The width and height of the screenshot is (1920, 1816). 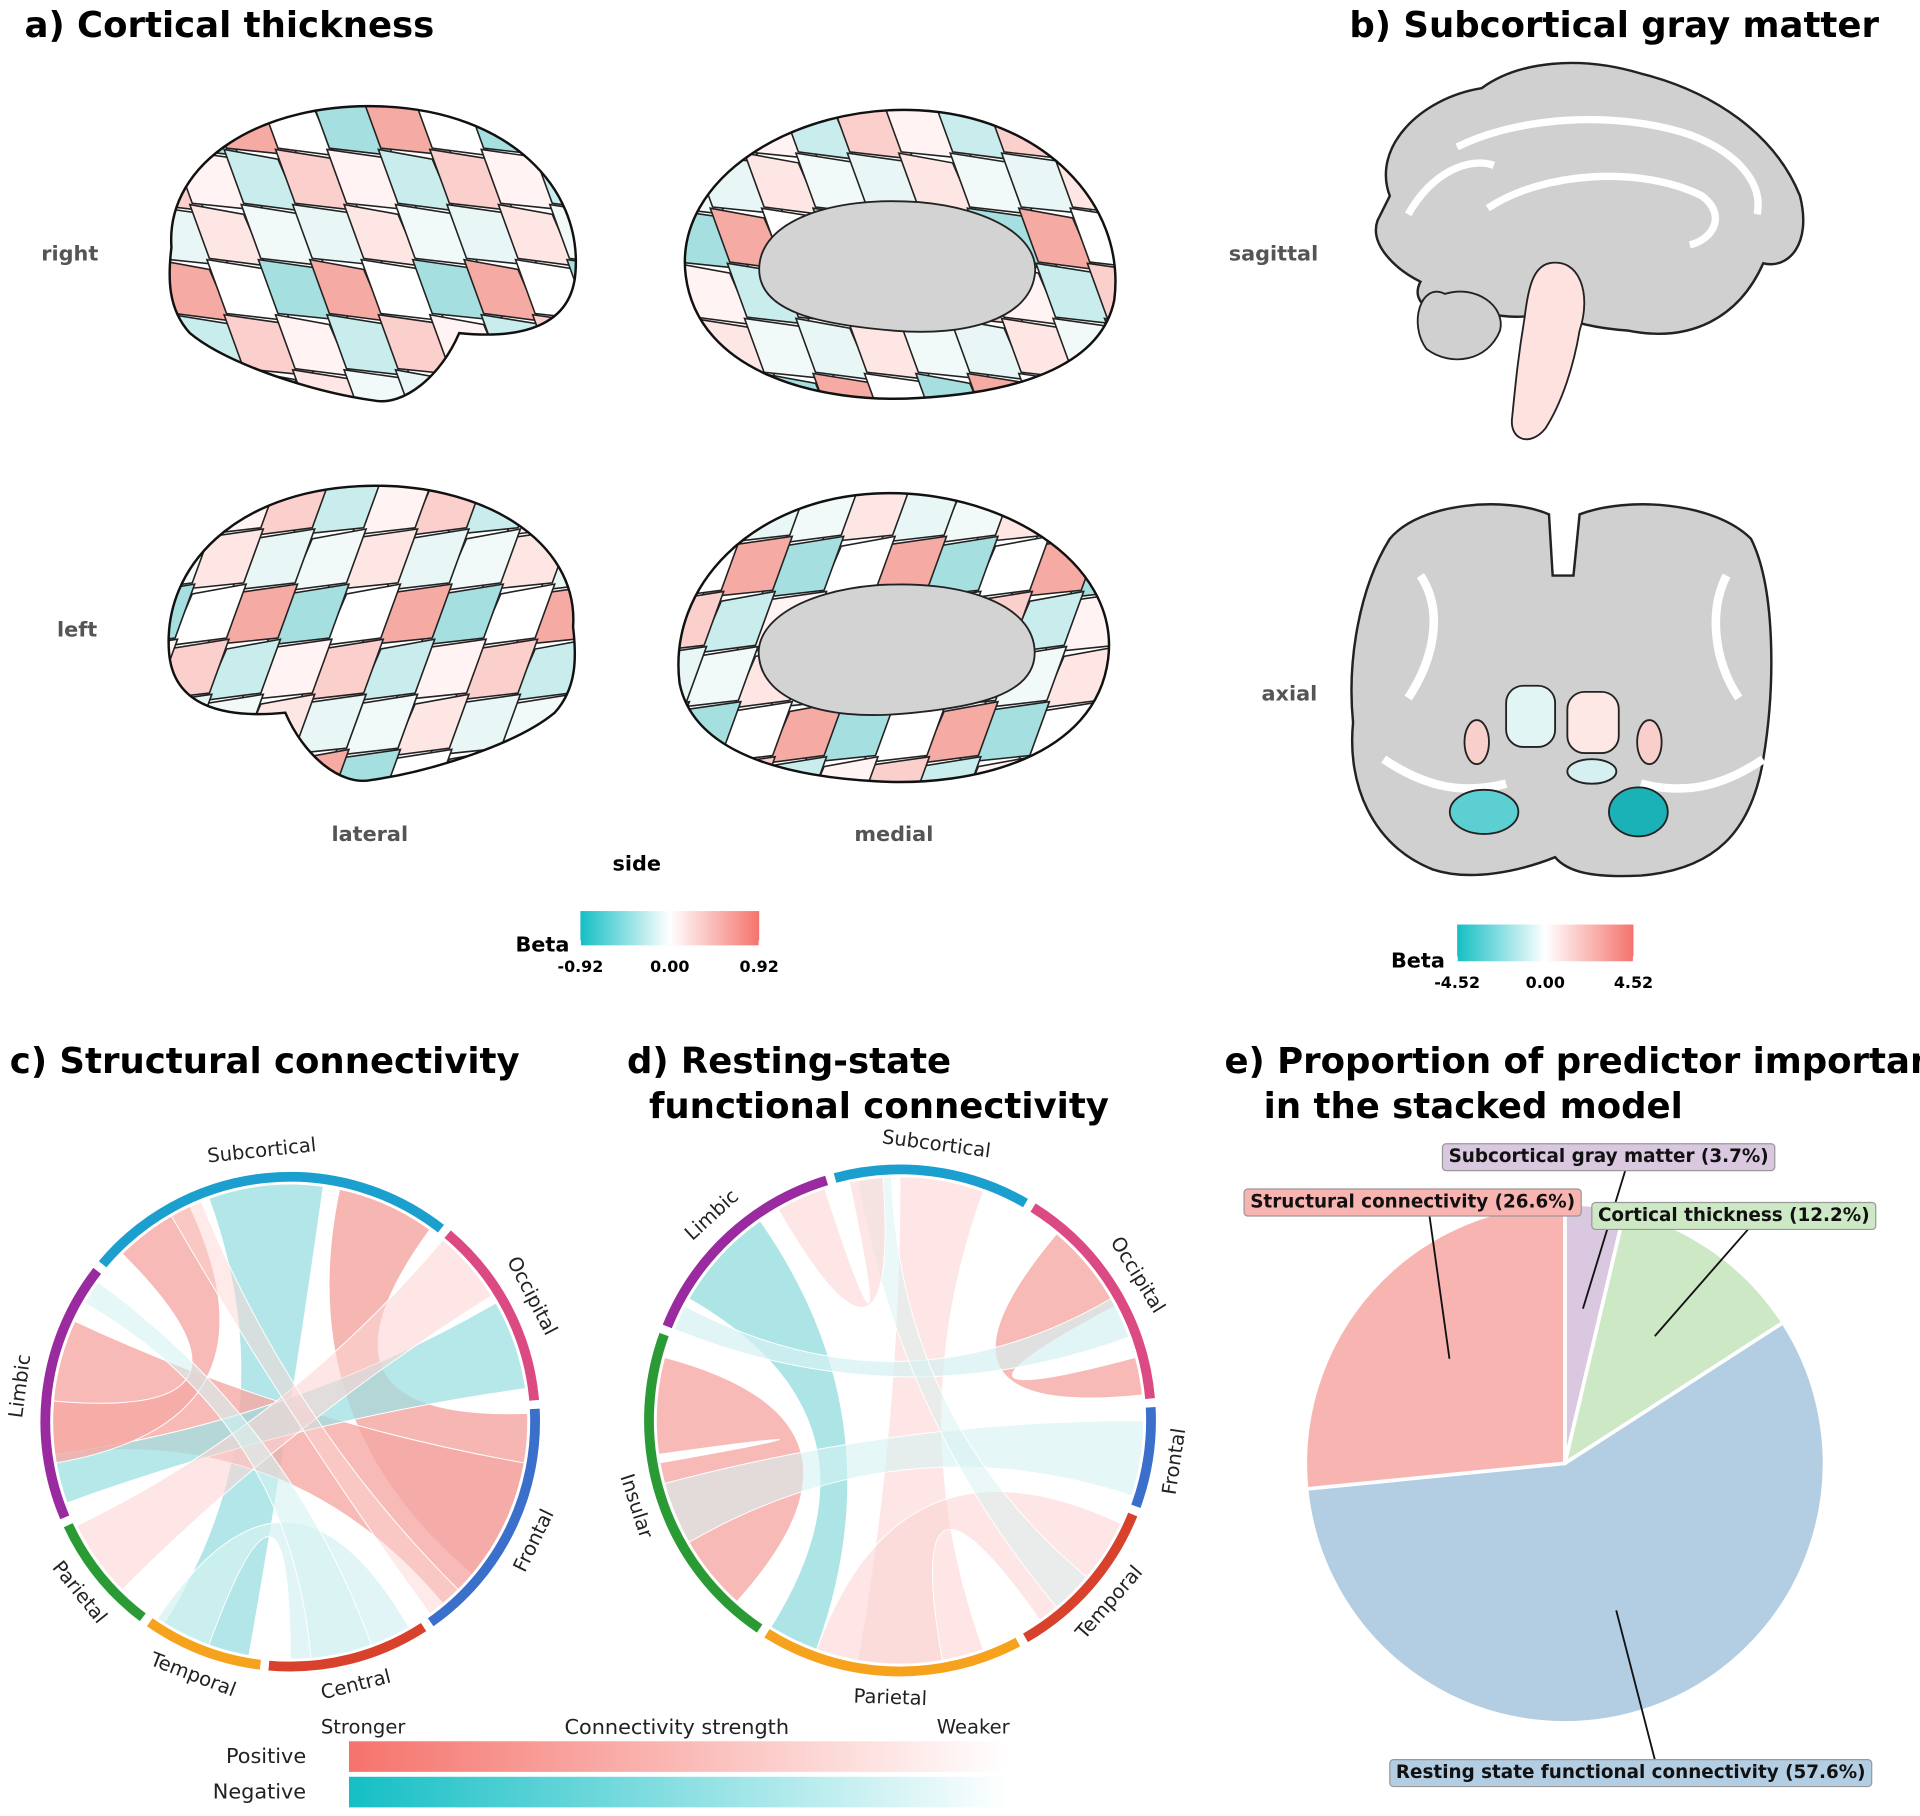 I want to click on panel-title: a) Cortical thickness, so click(x=229, y=25).